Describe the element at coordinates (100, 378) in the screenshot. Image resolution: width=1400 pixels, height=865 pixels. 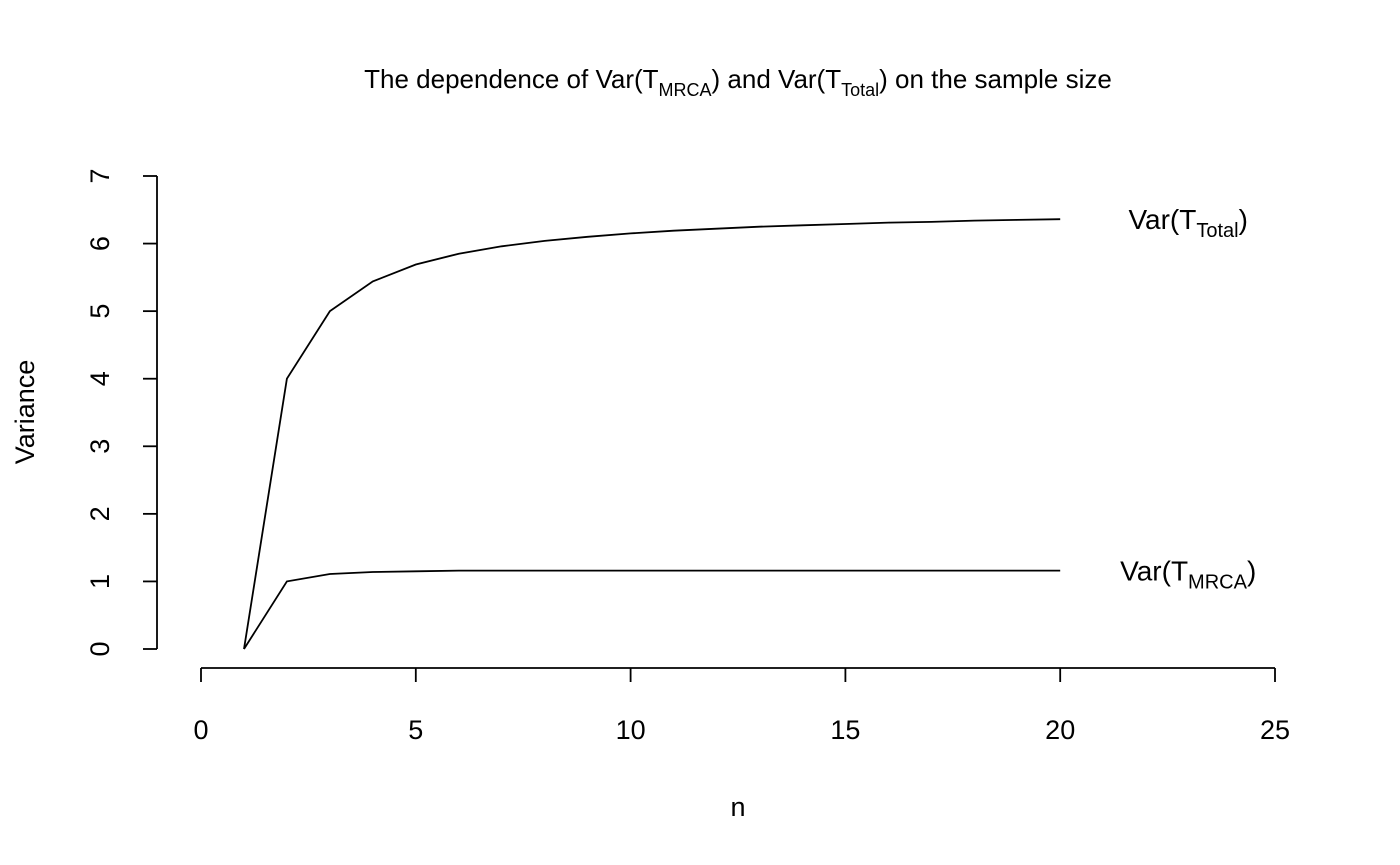
I see `y-tick-label: 4` at that location.